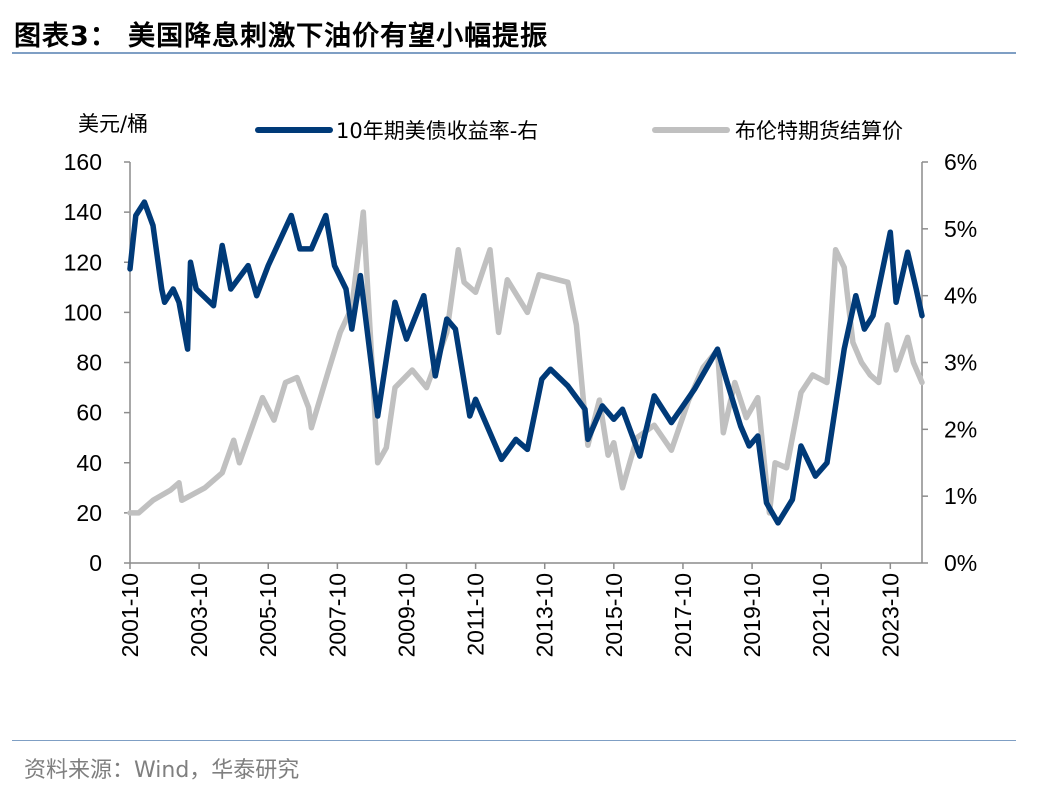  Describe the element at coordinates (614, 615) in the screenshot. I see `x-axis-tick-label: 2015-10` at that location.